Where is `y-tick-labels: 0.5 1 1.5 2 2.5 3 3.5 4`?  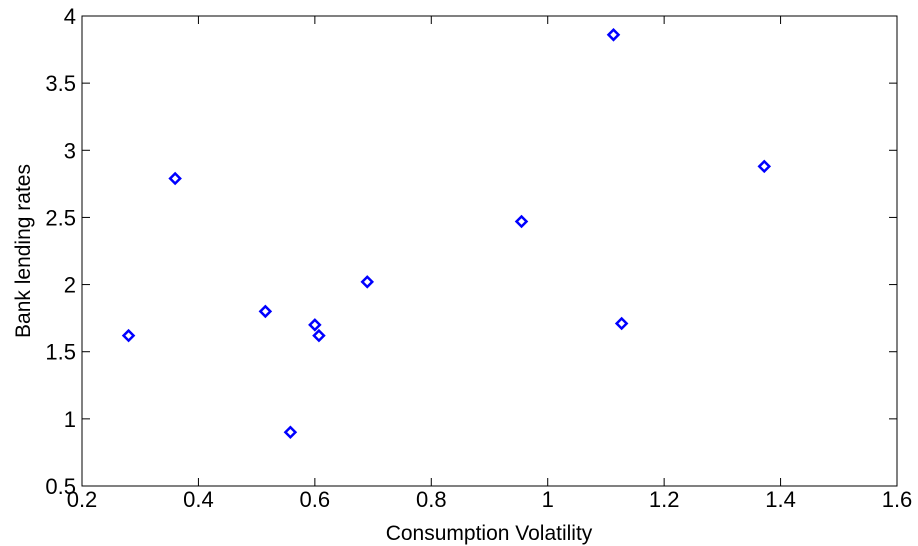 y-tick-labels: 0.5 1 1.5 2 2.5 3 3.5 4 is located at coordinates (60, 251).